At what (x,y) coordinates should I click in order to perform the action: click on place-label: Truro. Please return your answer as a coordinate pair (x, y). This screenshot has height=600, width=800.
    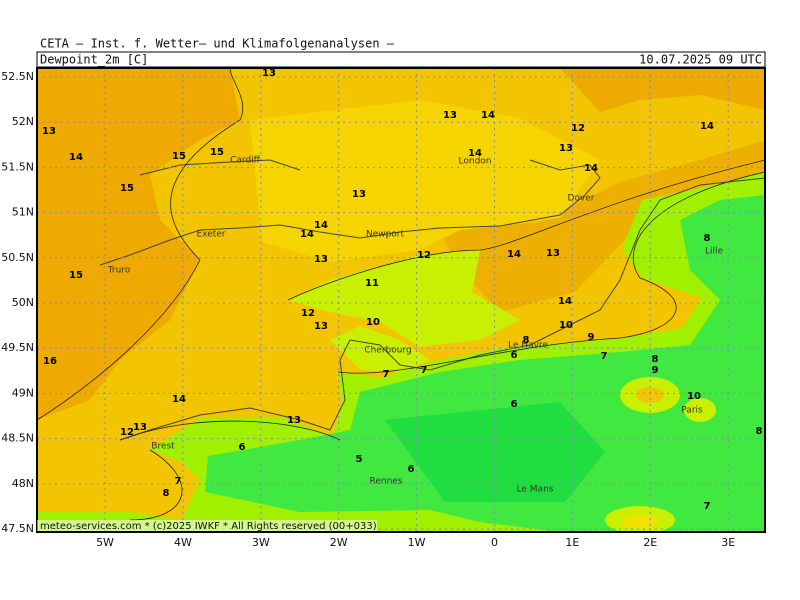
    Looking at the image, I should click on (119, 271).